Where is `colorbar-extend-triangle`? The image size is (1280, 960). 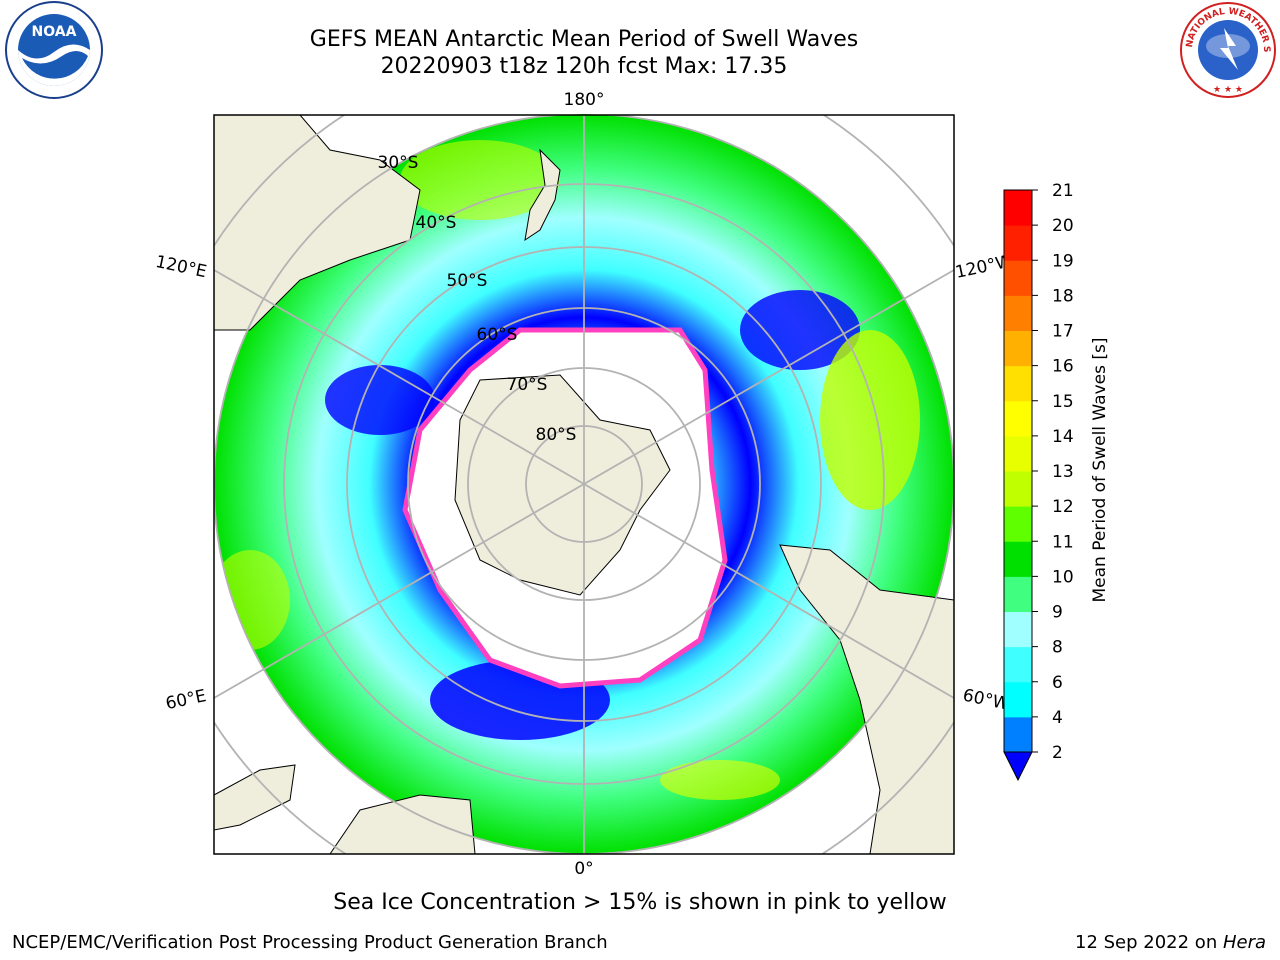
colorbar-extend-triangle is located at coordinates (1018, 766).